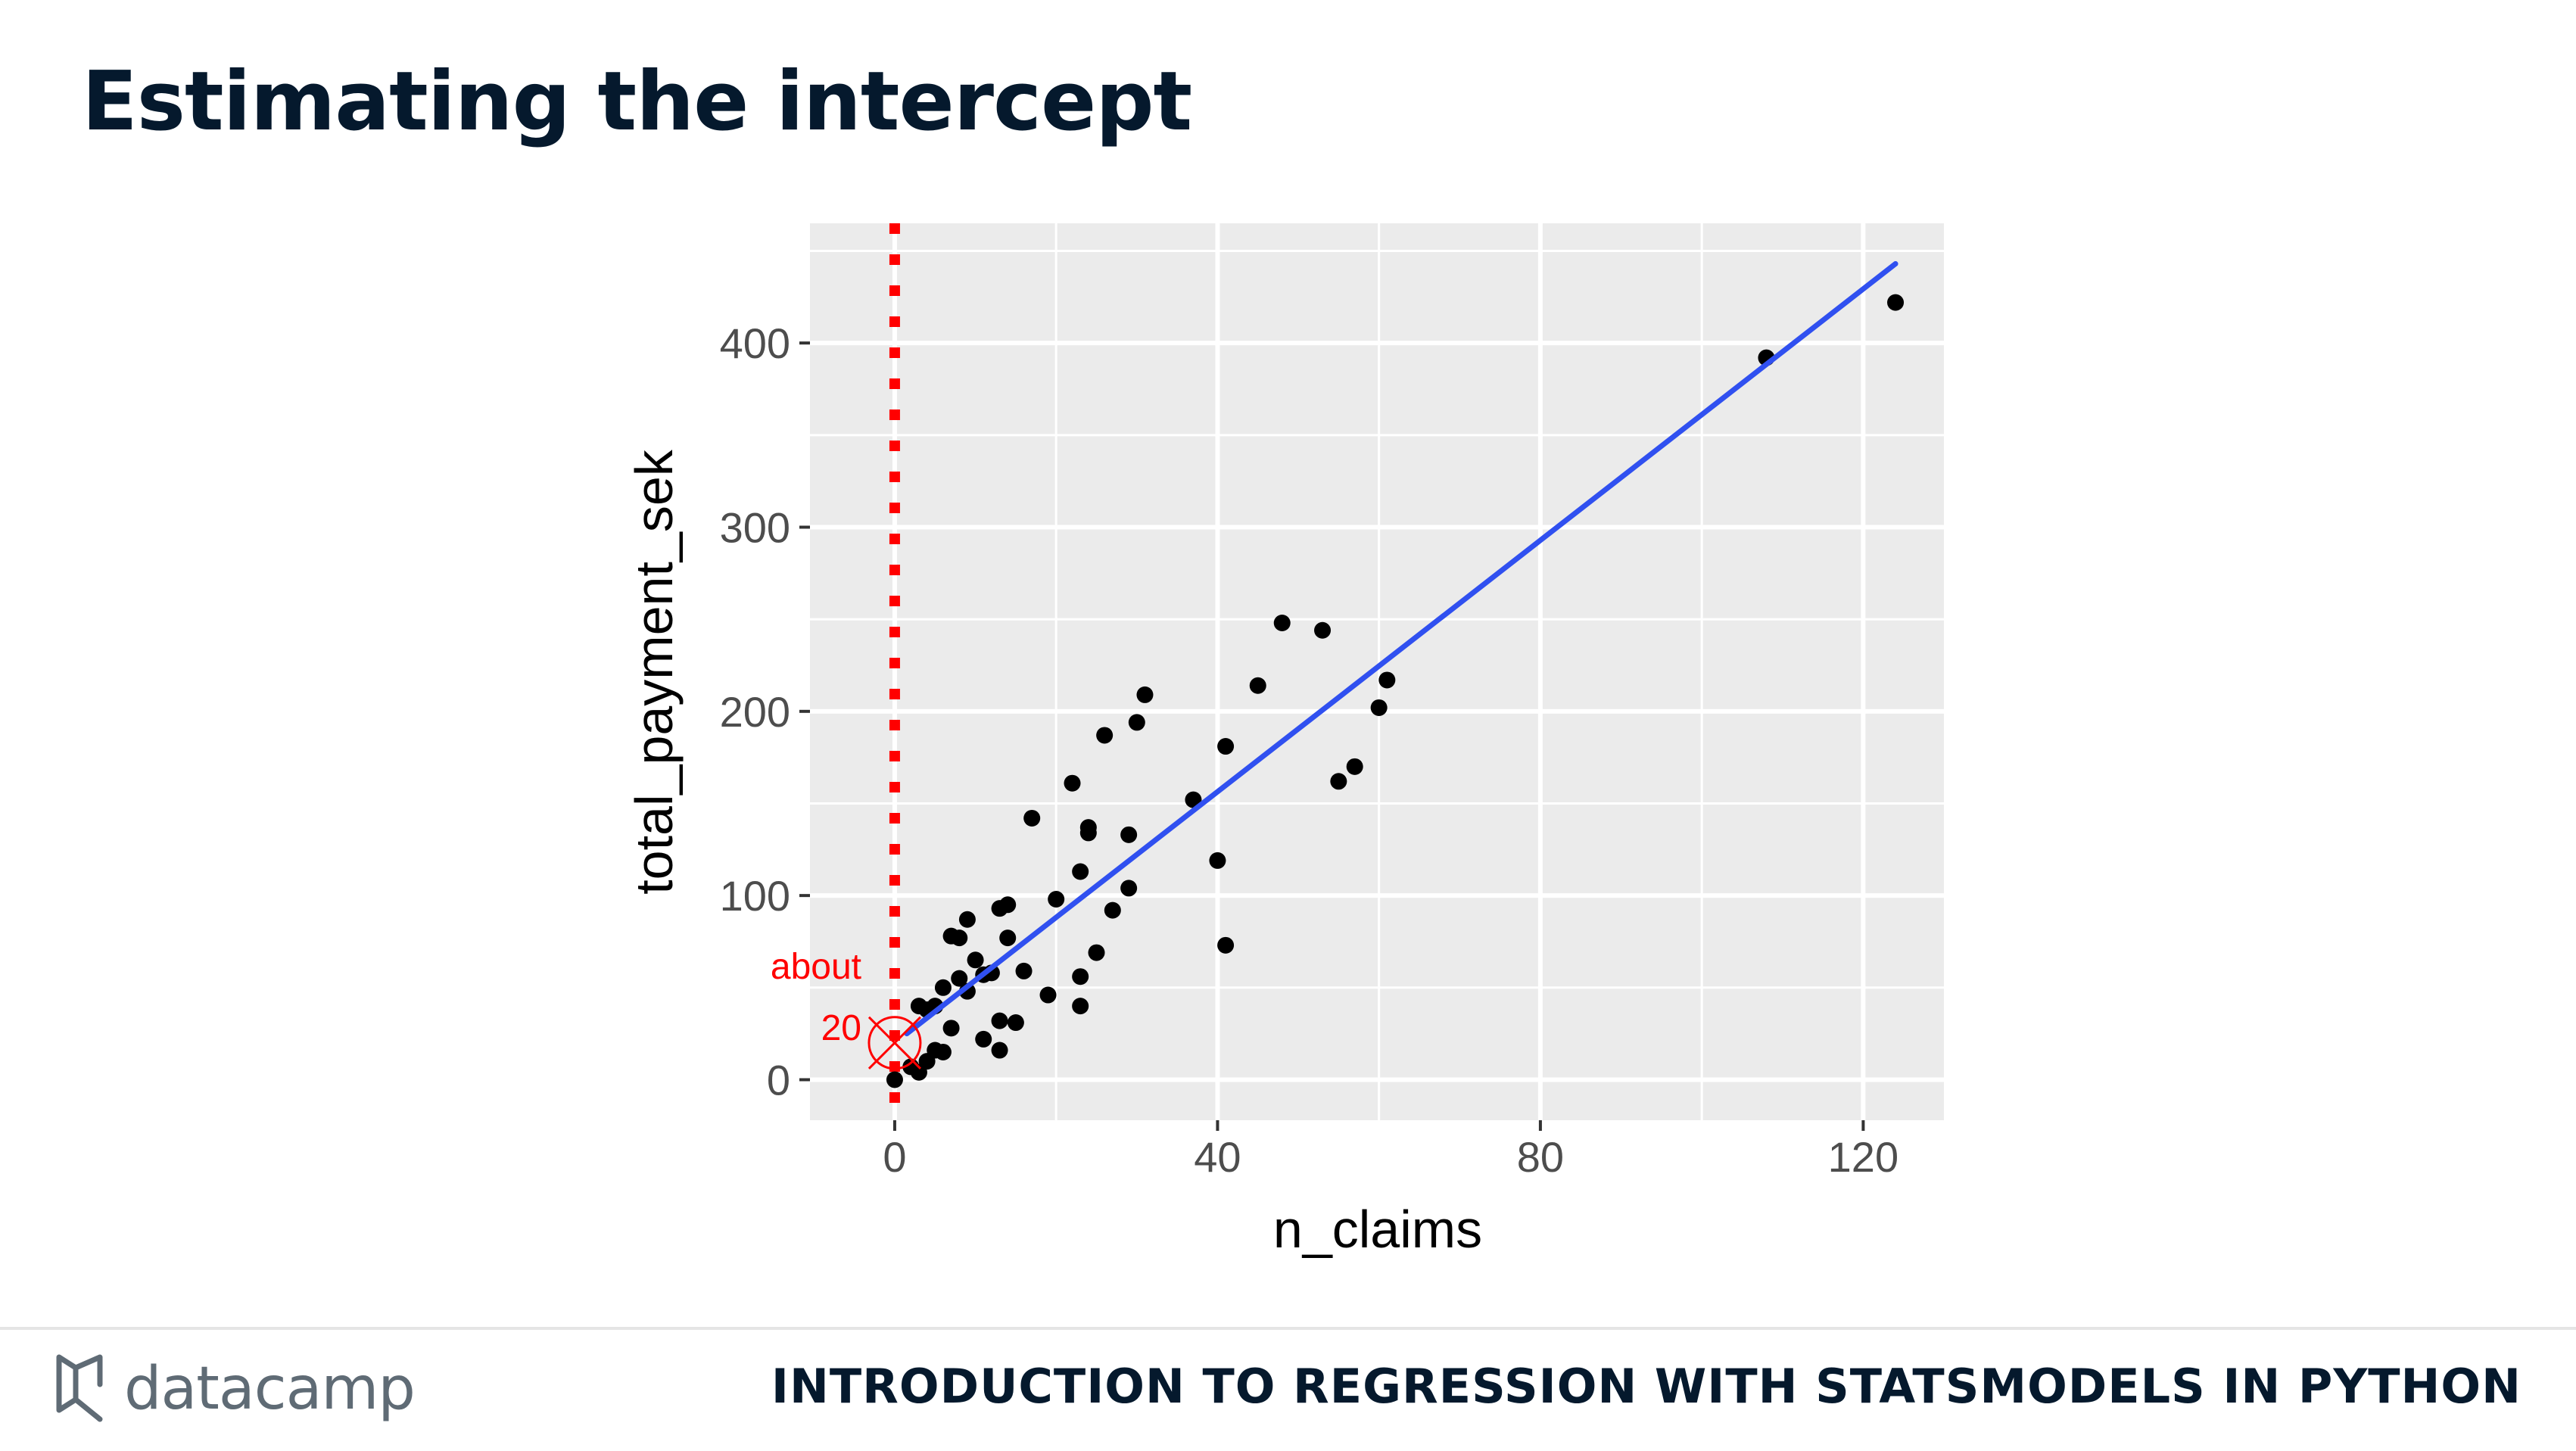  I want to click on y-tick-label: 400, so click(755, 343).